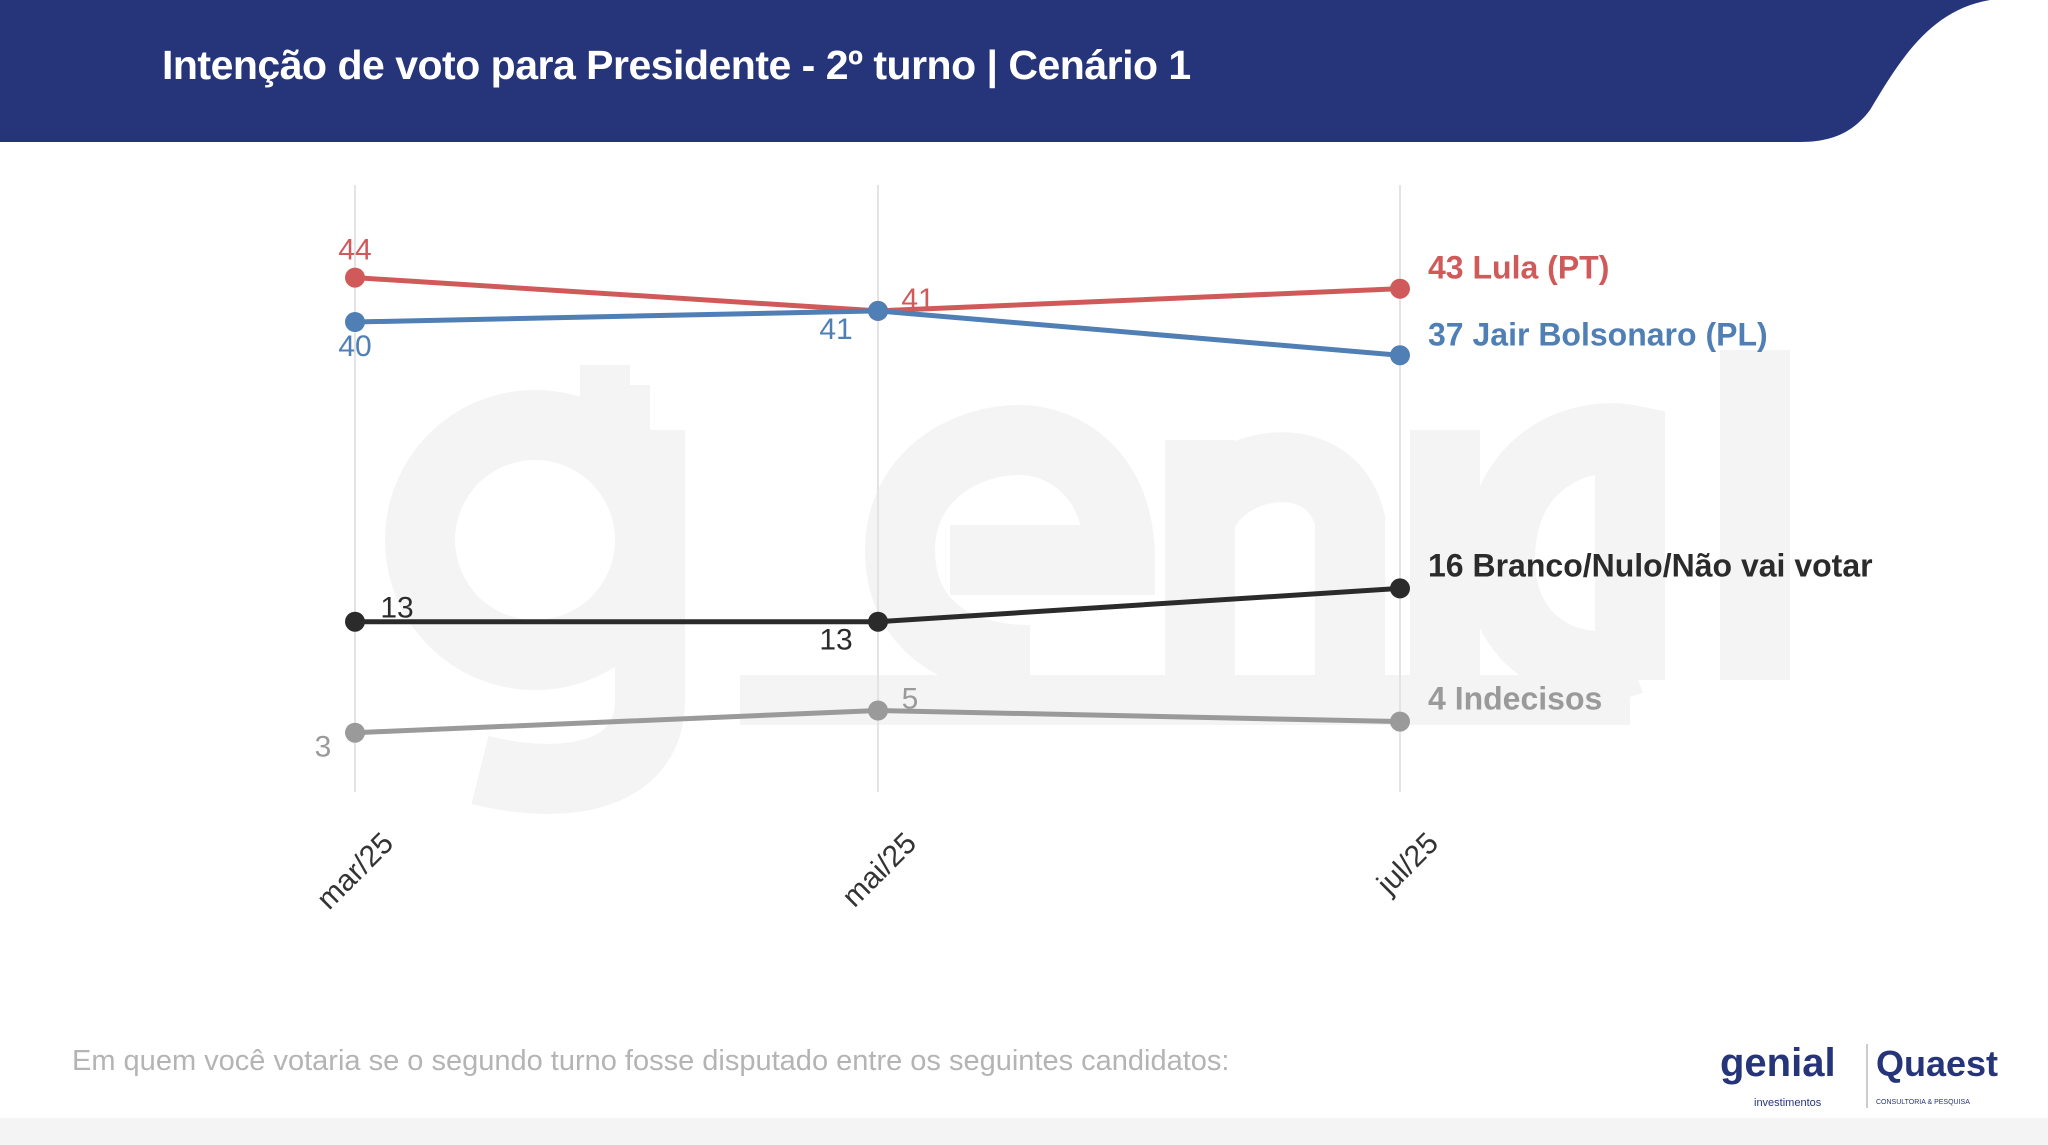 The image size is (2048, 1145). I want to click on quaest-logo-sub: CONSULTORIA & PESQUISA, so click(1923, 1102).